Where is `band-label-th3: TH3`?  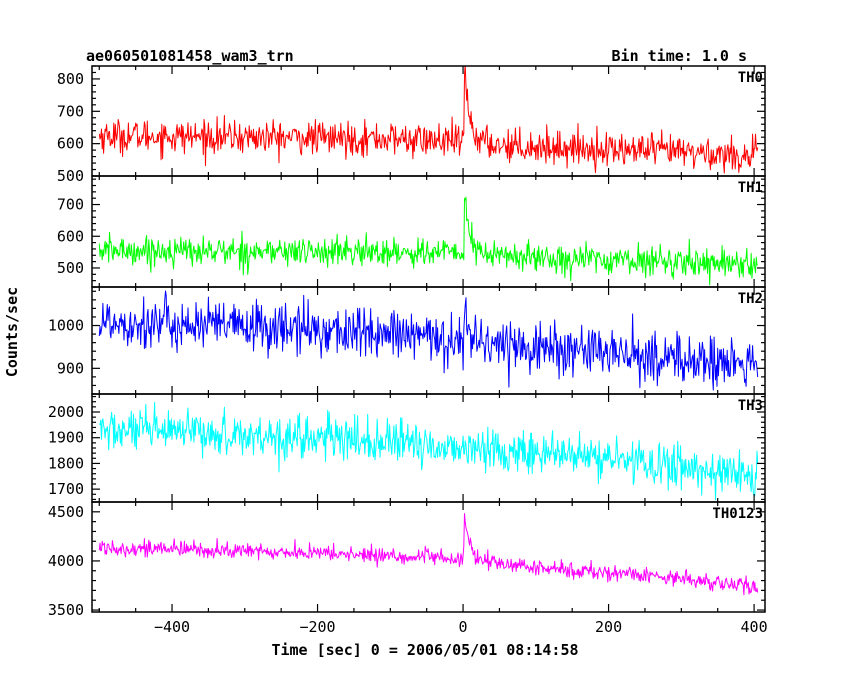
band-label-th3: TH3 is located at coordinates (750, 406).